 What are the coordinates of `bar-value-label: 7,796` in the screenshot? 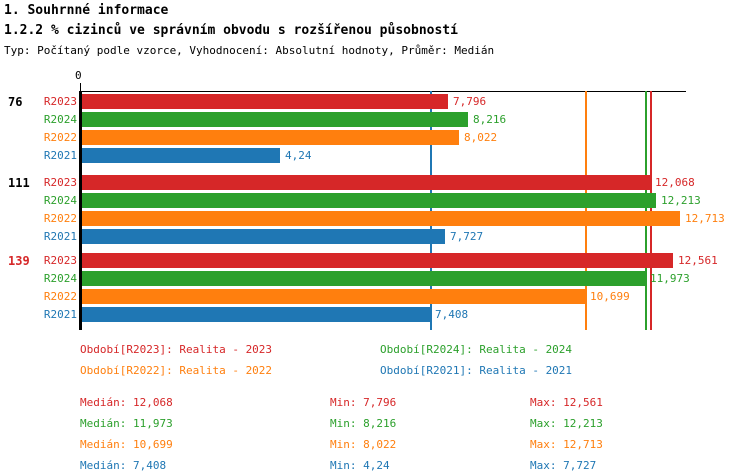 It's located at (470, 101).